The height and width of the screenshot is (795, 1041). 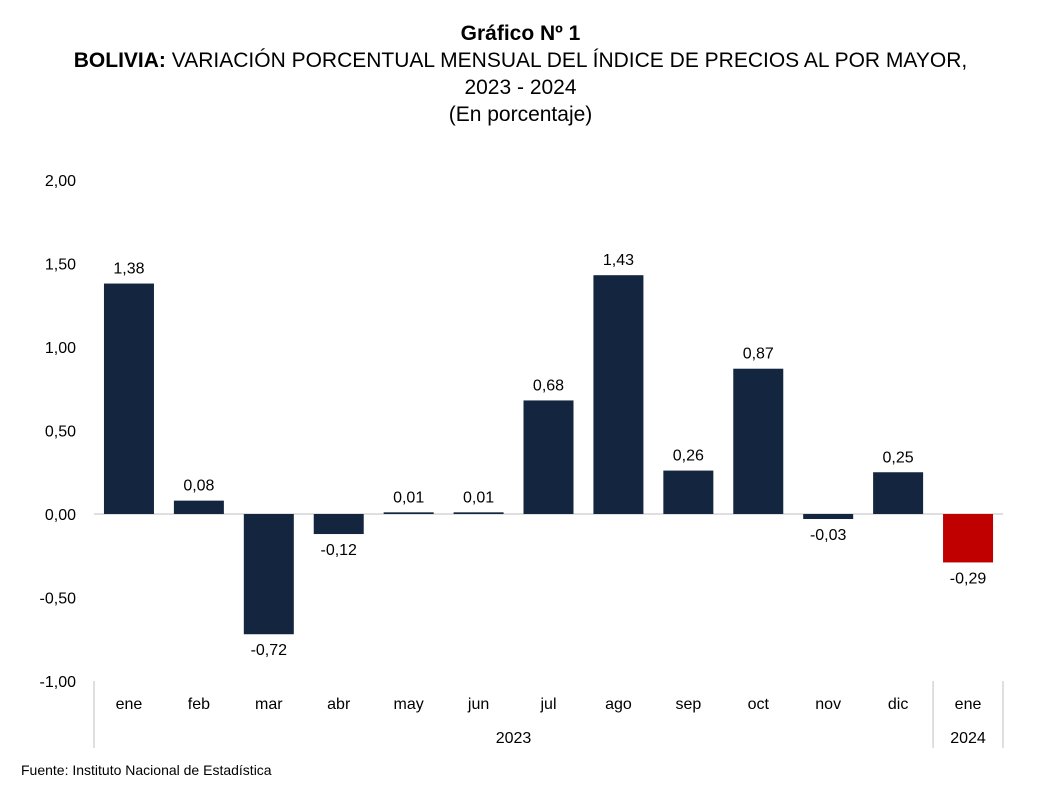 What do you see at coordinates (618, 704) in the screenshot?
I see `x-tick-label: ago` at bounding box center [618, 704].